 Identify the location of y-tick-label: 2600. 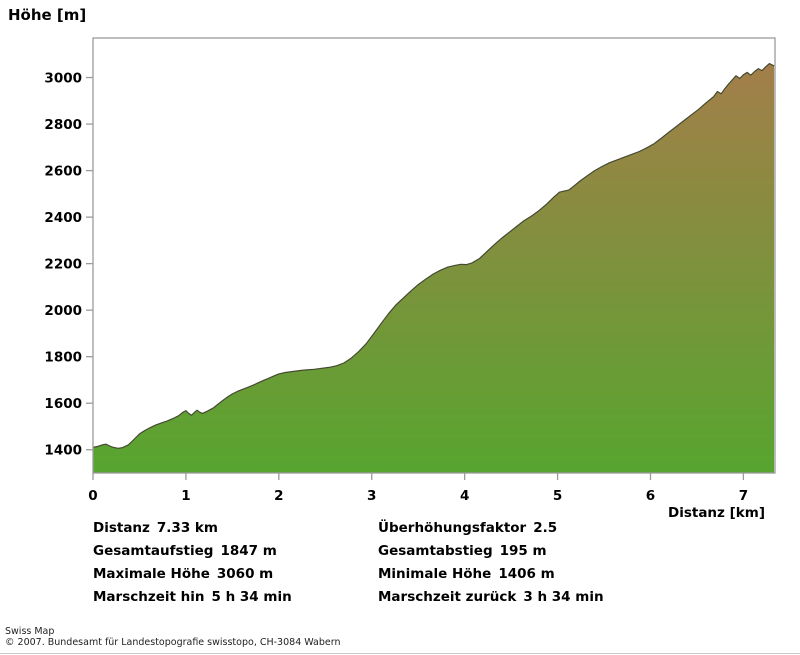
(63, 171).